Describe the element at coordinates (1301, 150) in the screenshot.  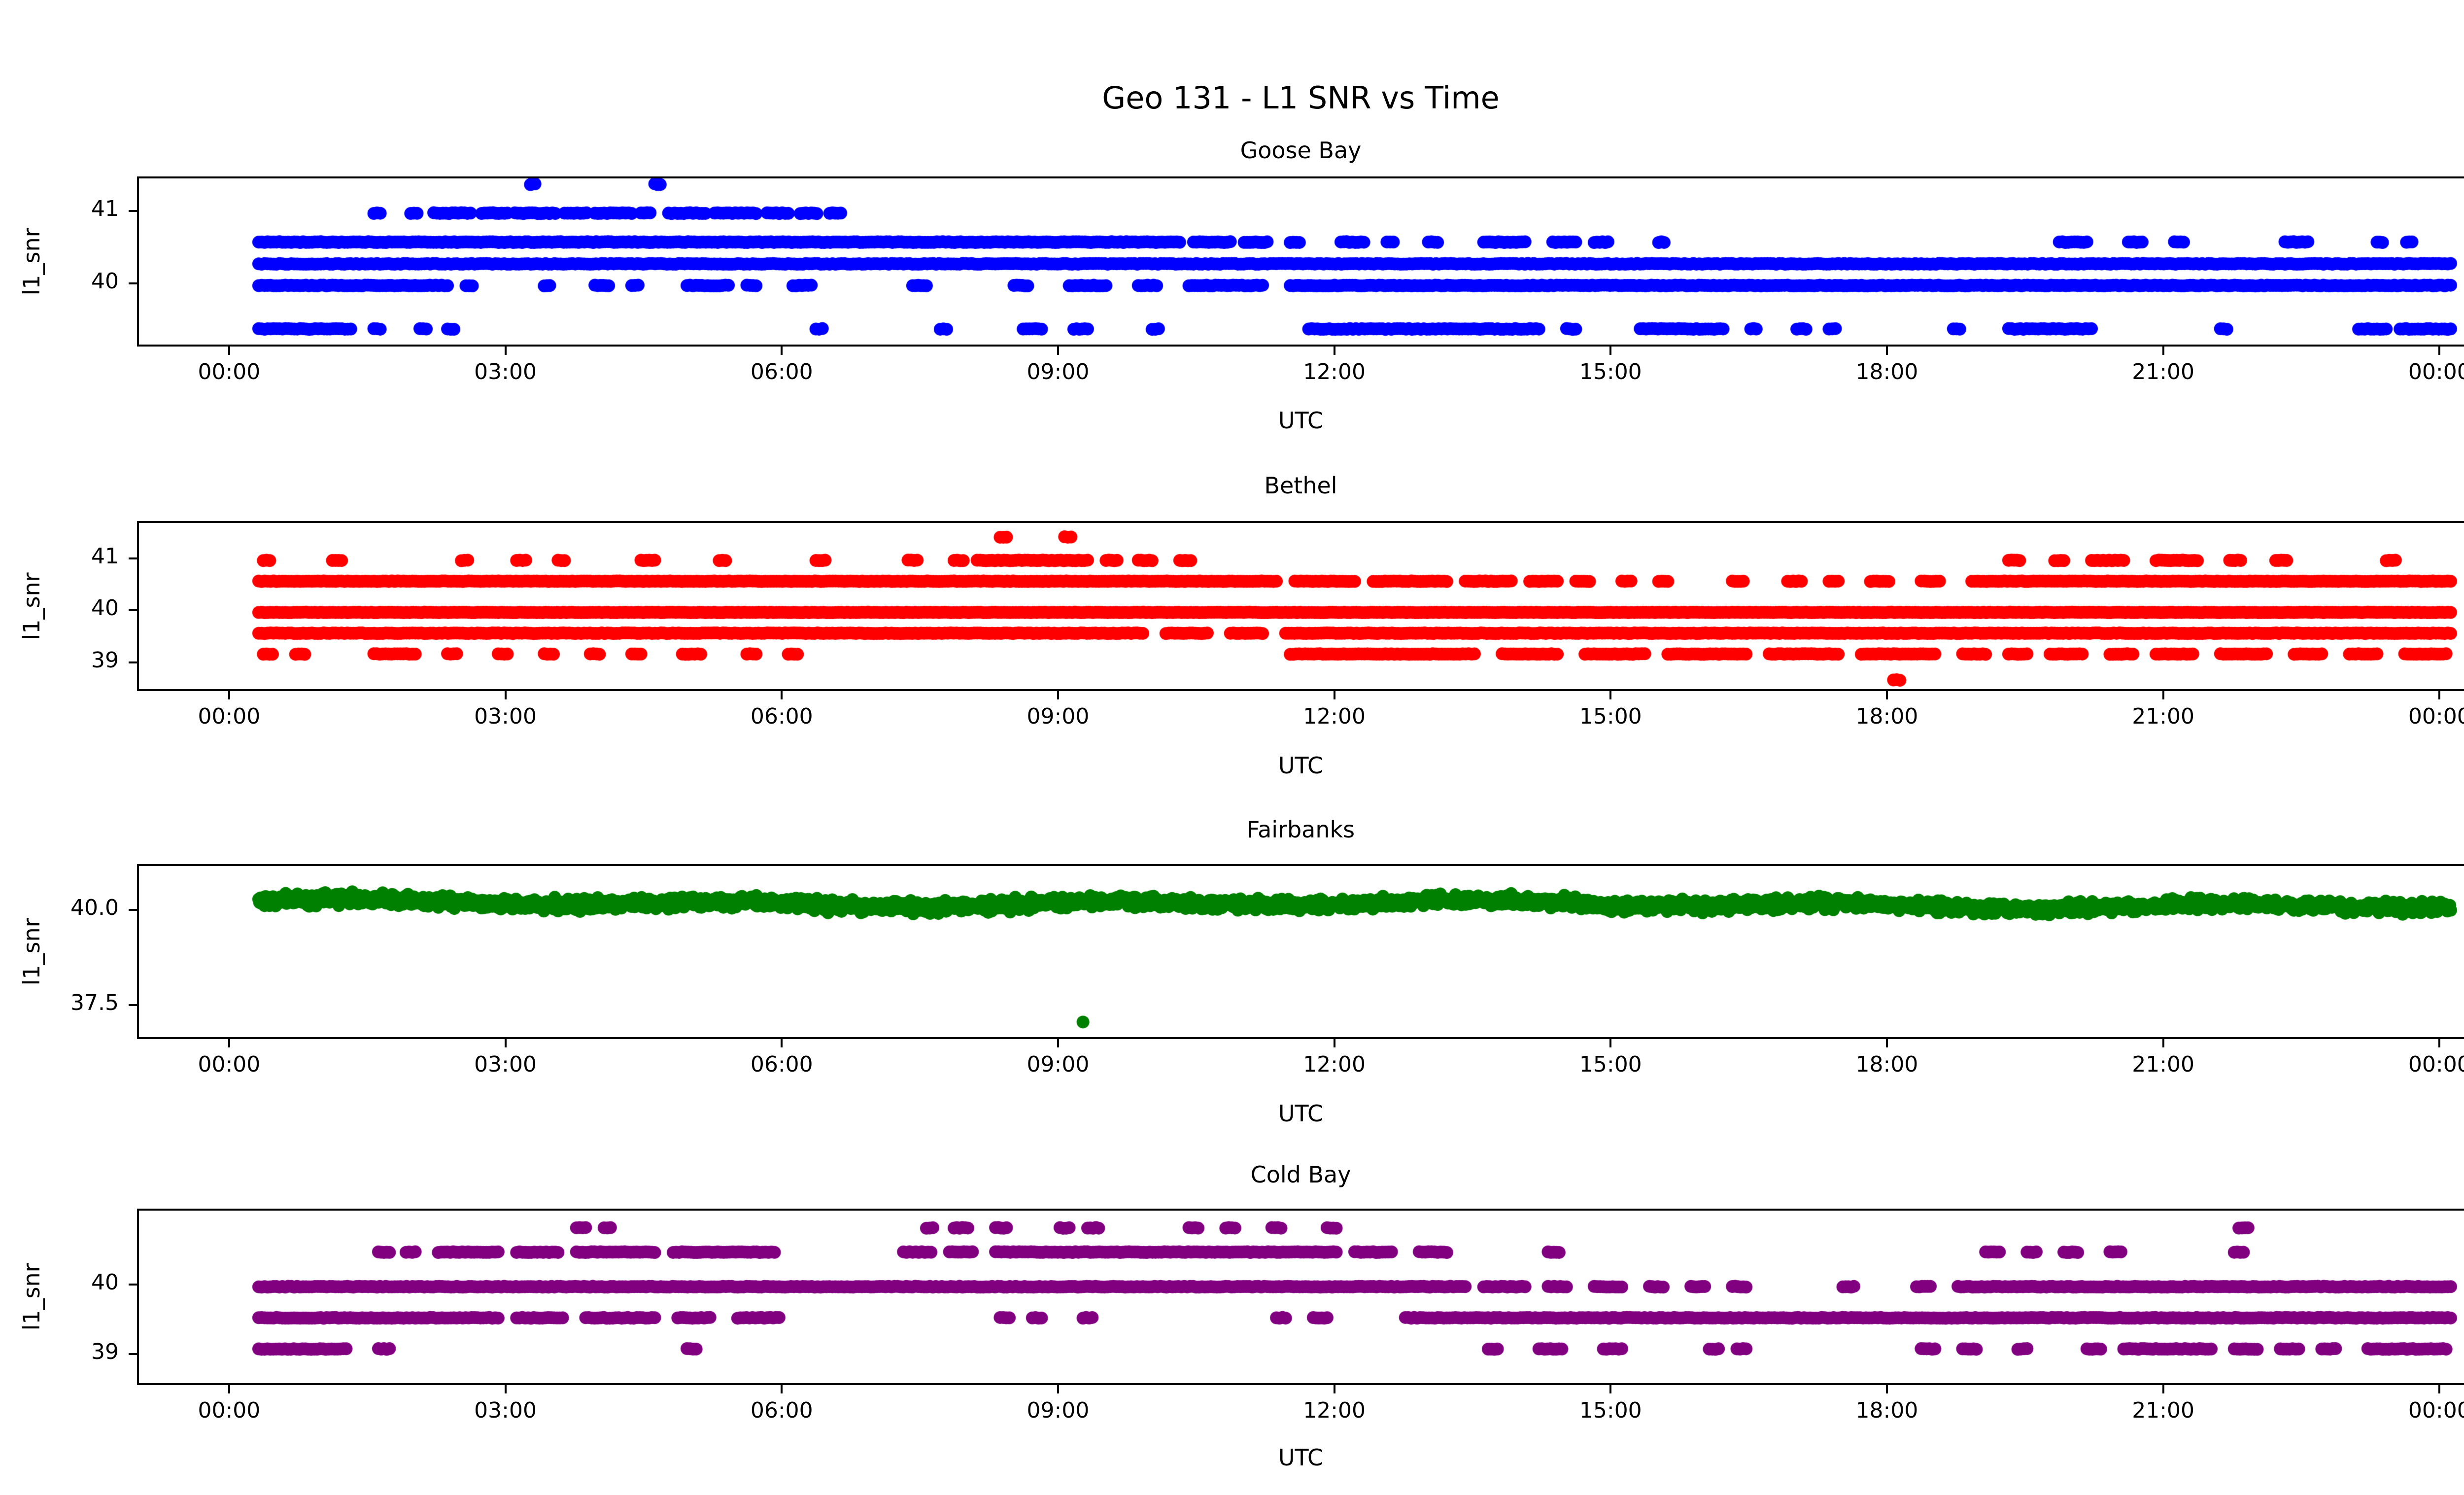
I see `subplot-title-goose-bay: Goose Bay` at that location.